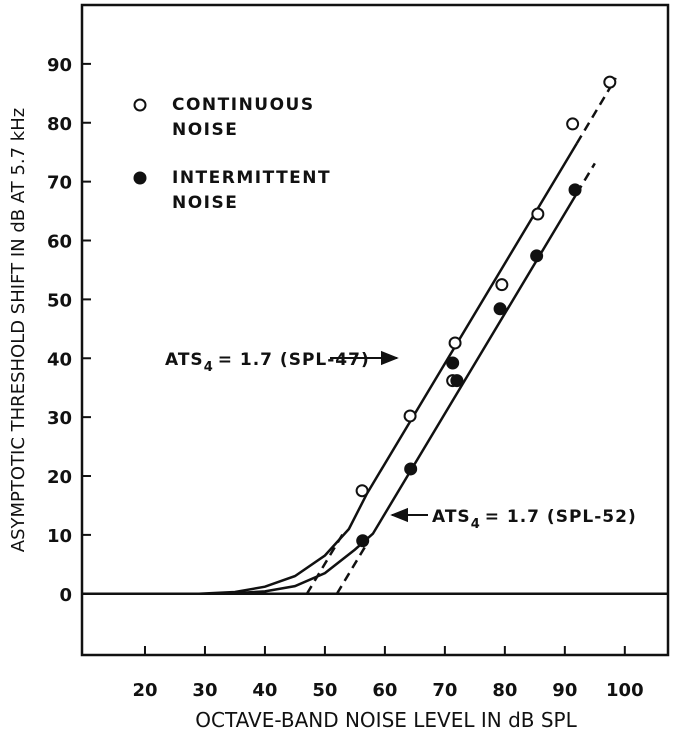 This screenshot has width=685, height=742. Describe the element at coordinates (59, 477) in the screenshot. I see `y-tick-label: 20` at that location.